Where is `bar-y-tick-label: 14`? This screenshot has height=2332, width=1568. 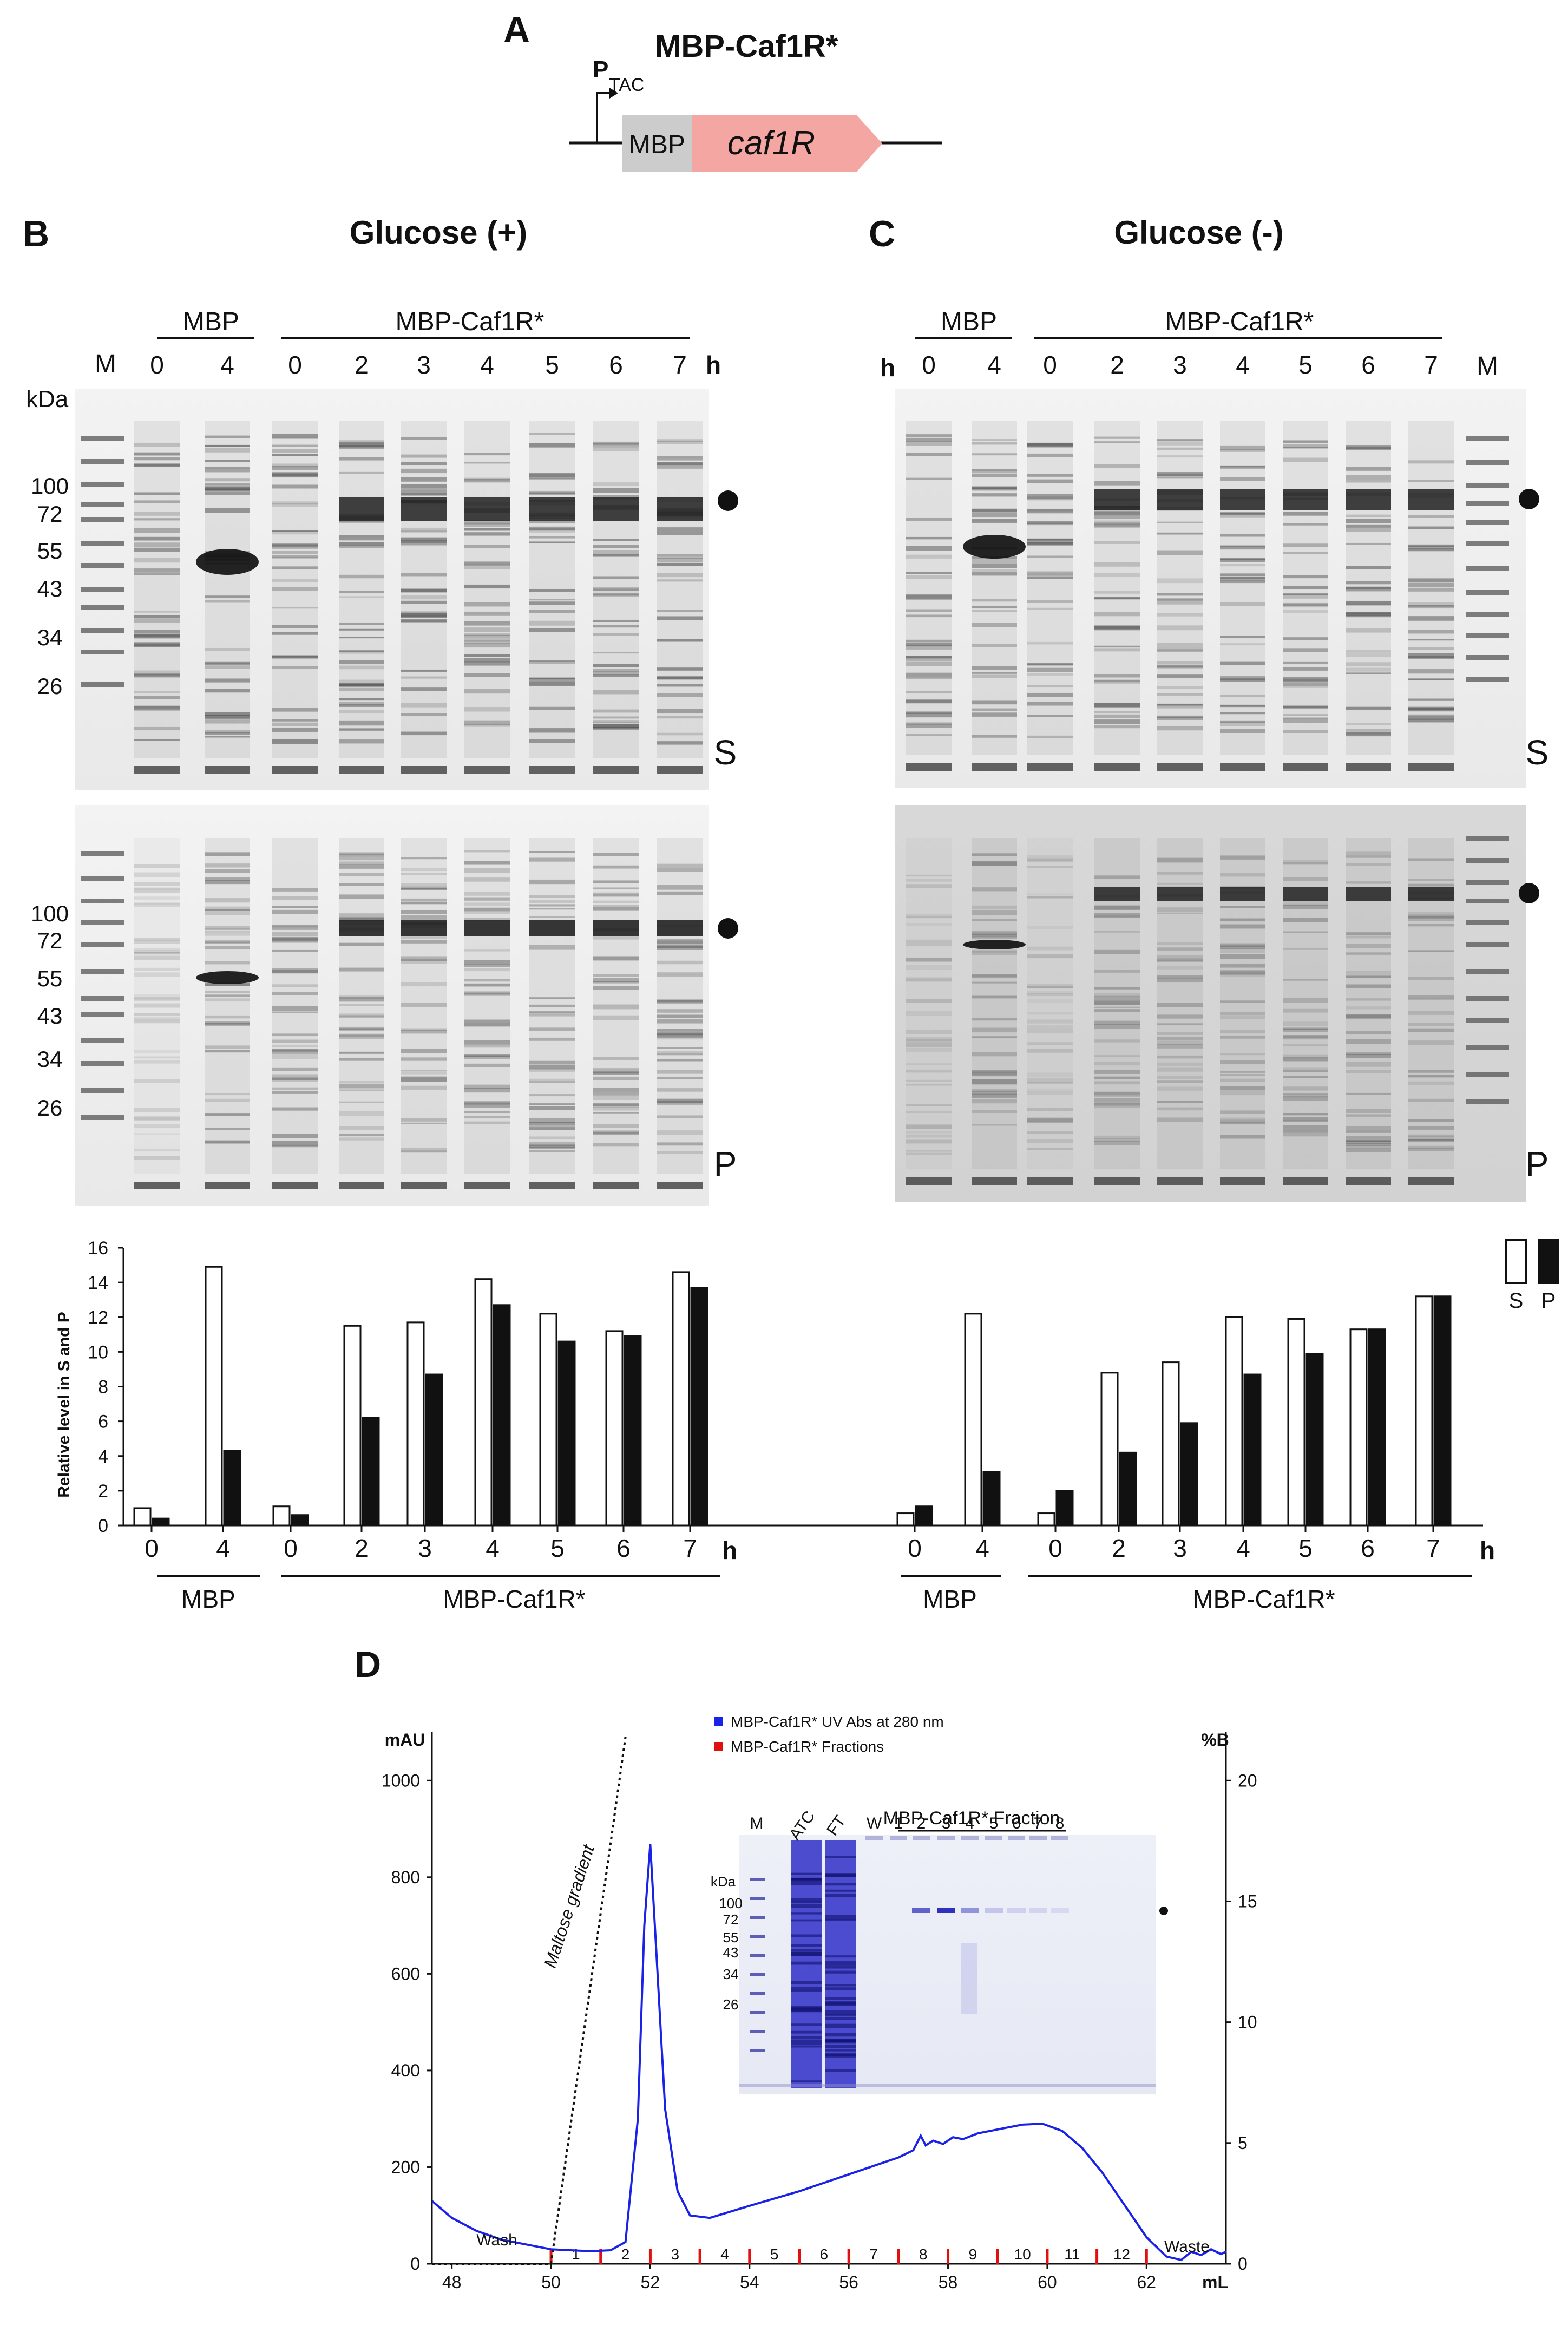
bar-y-tick-label: 14 is located at coordinates (98, 1283).